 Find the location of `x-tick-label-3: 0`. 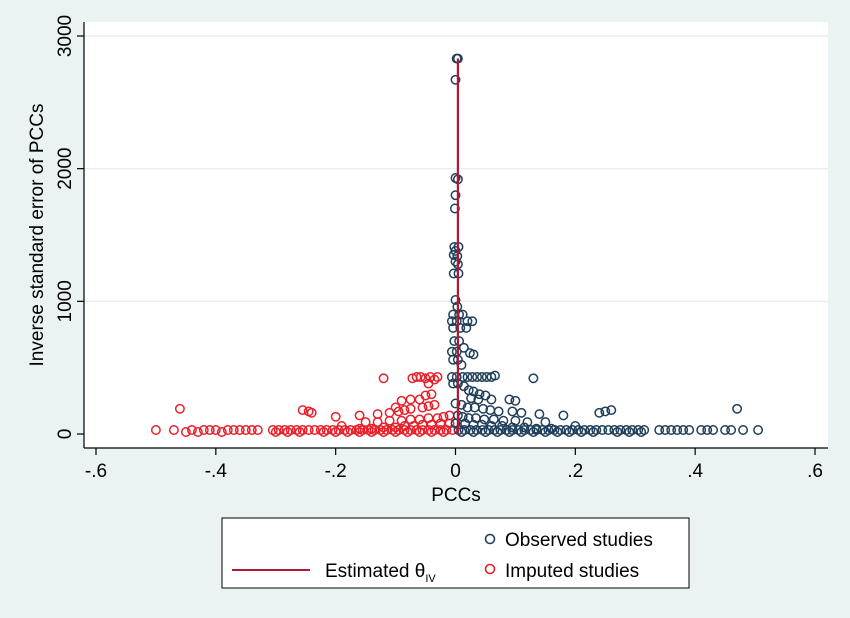

x-tick-label-3: 0 is located at coordinates (455, 471).